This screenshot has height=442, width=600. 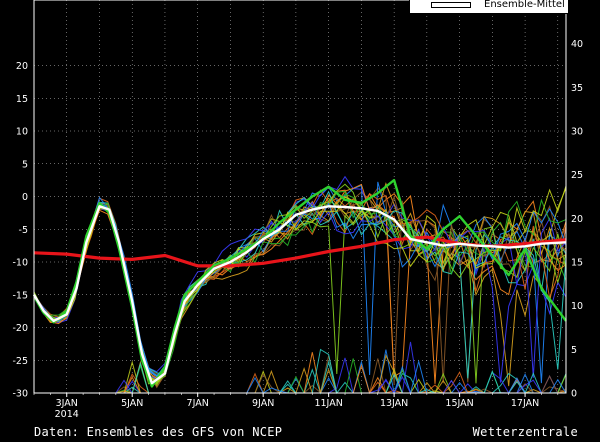 What do you see at coordinates (574, 394) in the screenshot?
I see `y-right-tick-label: 0` at bounding box center [574, 394].